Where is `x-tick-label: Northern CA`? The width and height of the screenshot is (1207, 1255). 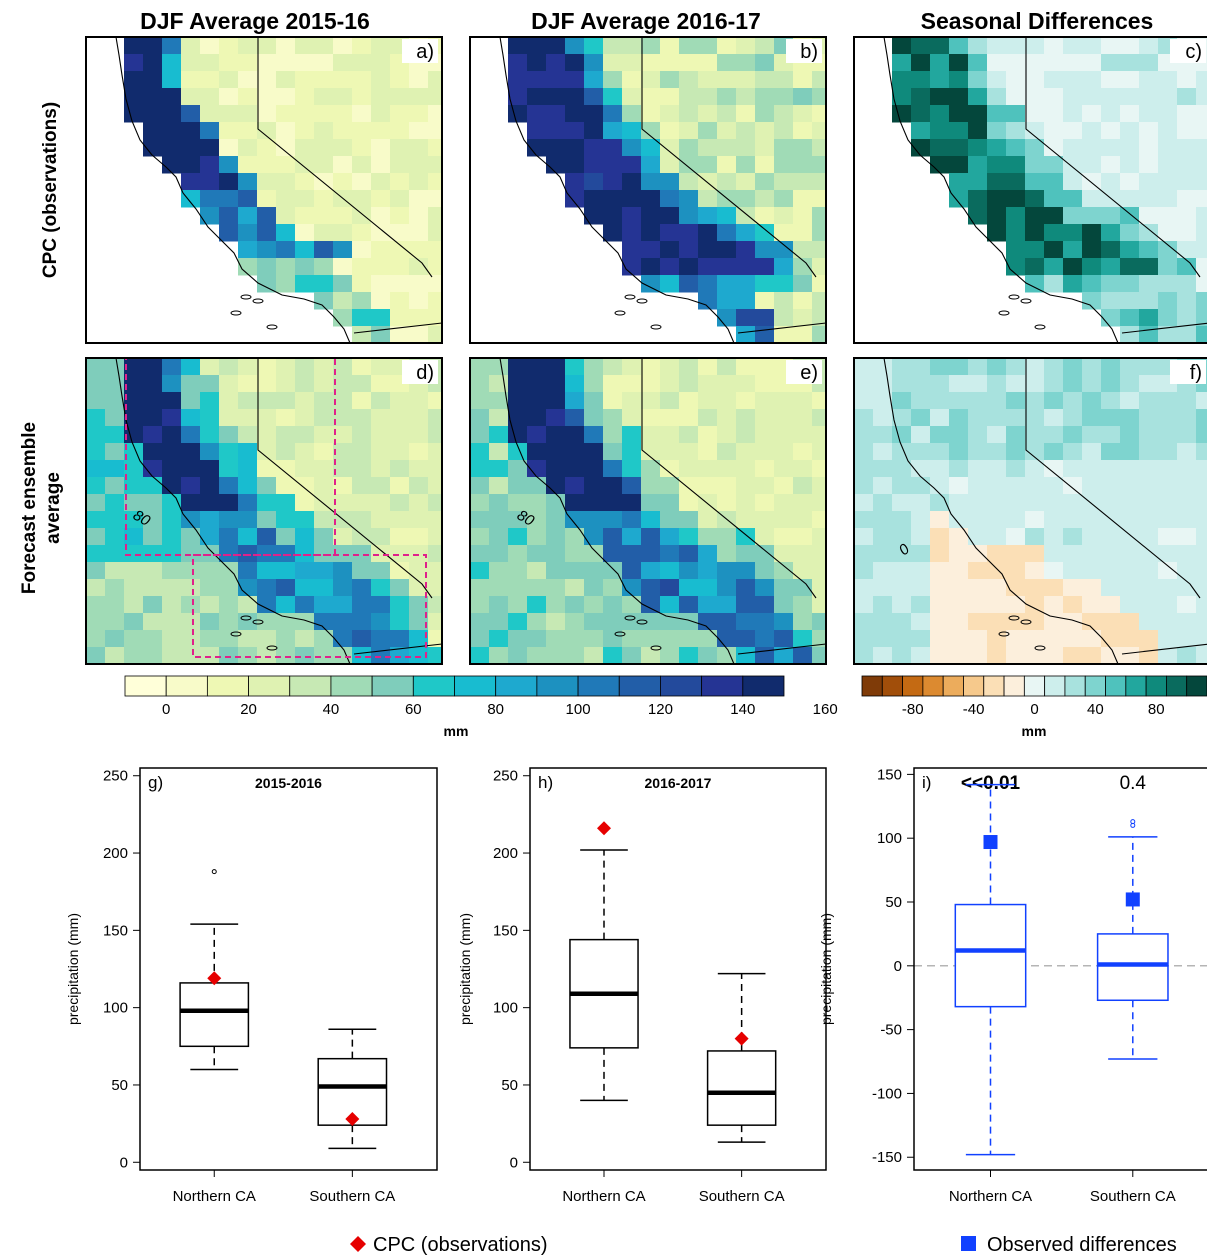 x-tick-label: Northern CA is located at coordinates (990, 1196).